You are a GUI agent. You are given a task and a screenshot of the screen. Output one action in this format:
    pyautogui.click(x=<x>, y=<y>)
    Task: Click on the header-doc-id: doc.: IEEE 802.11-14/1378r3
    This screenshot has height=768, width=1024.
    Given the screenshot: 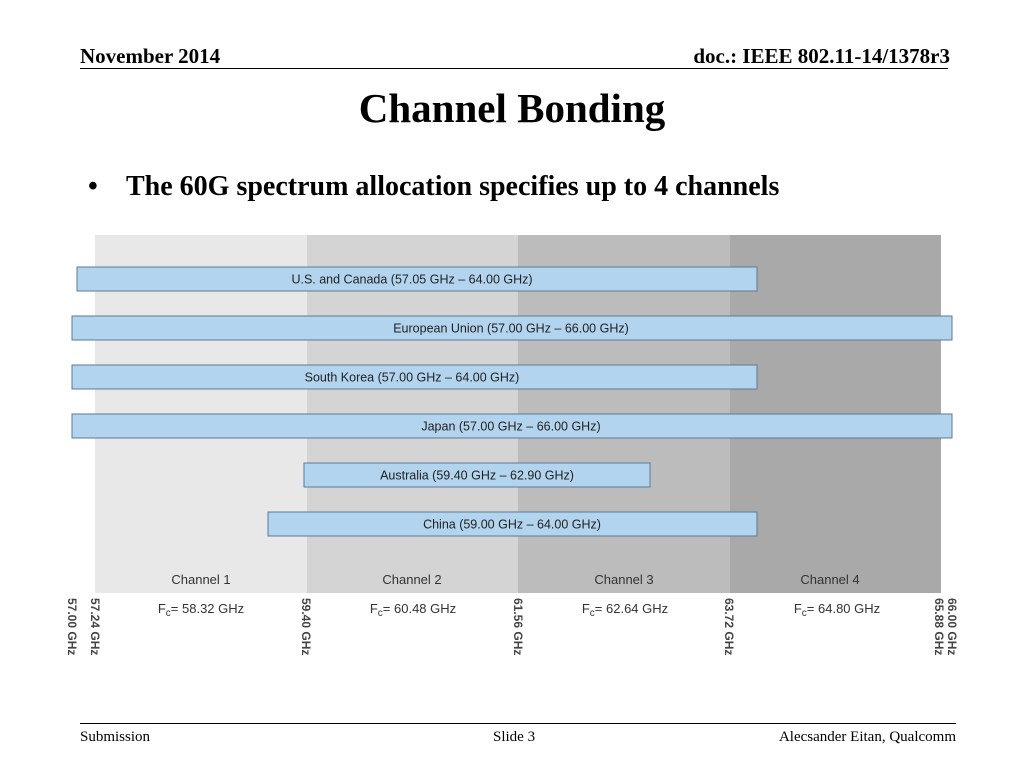 What is the action you would take?
    pyautogui.click(x=821, y=56)
    